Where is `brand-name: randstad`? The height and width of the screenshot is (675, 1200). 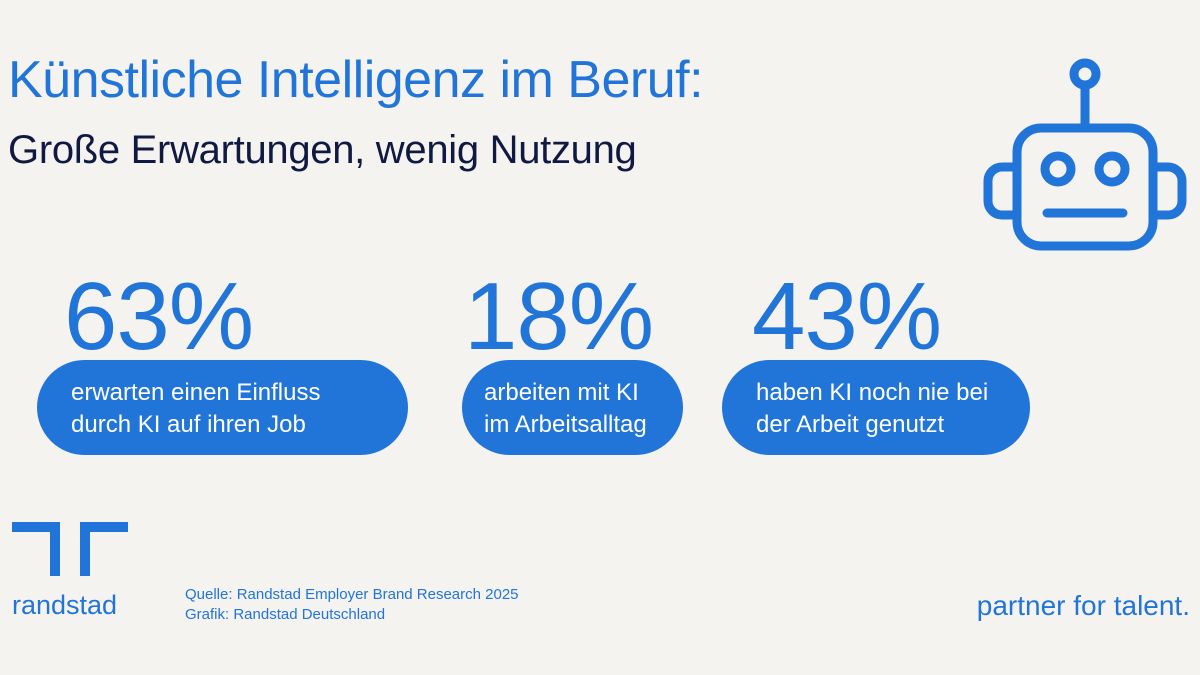 brand-name: randstad is located at coordinates (65, 605).